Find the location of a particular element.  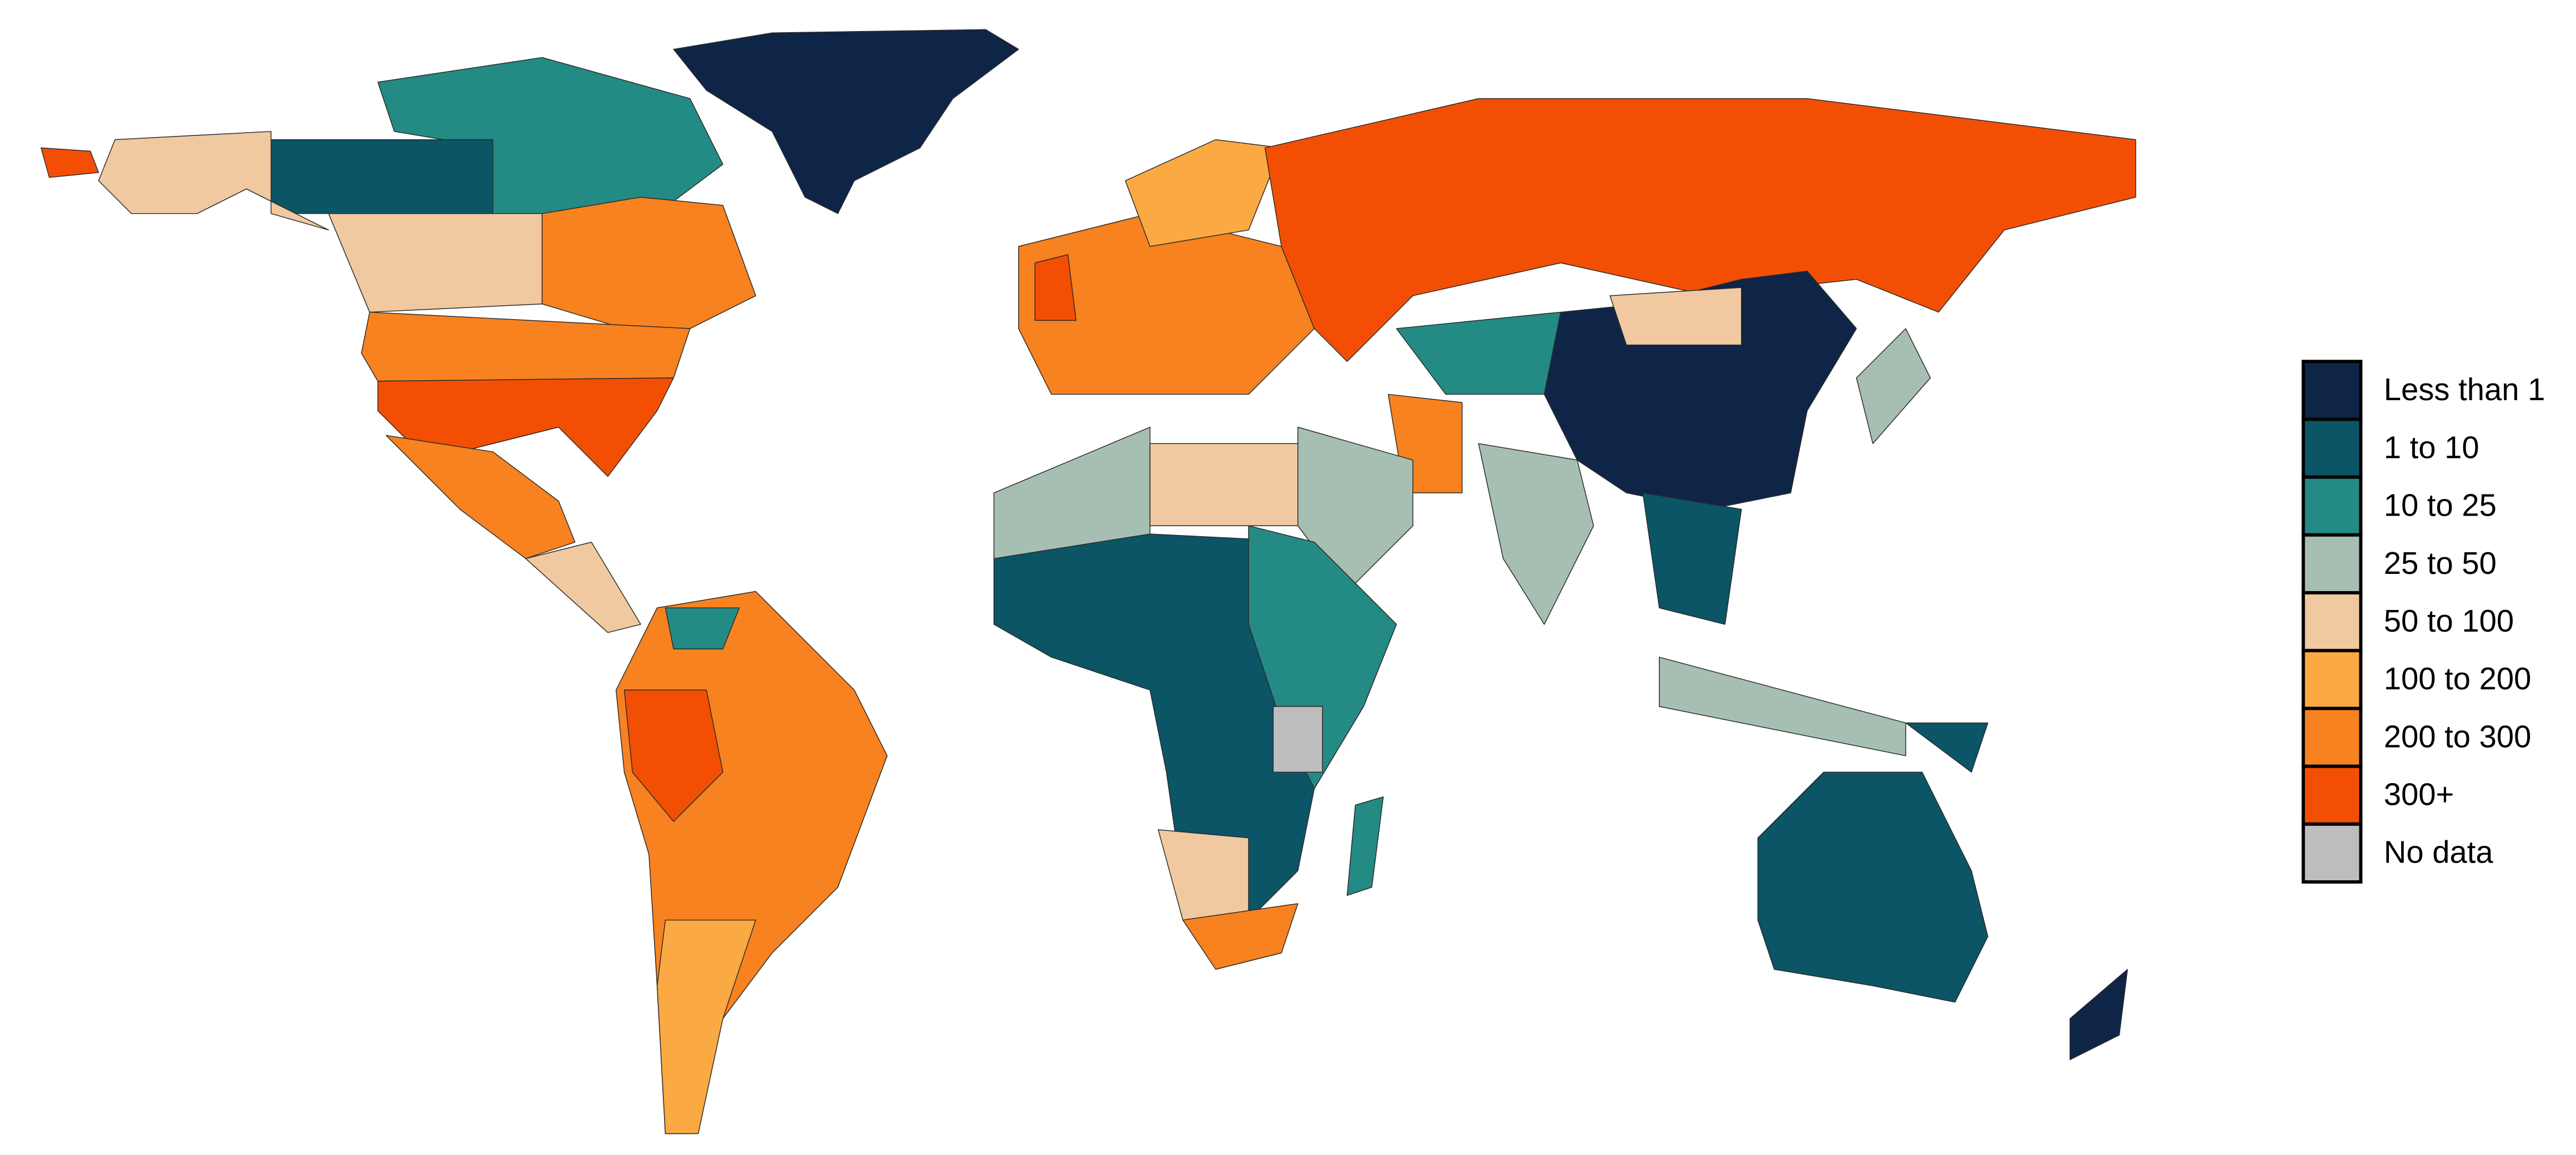

legend-label: No data is located at coordinates (2439, 852).